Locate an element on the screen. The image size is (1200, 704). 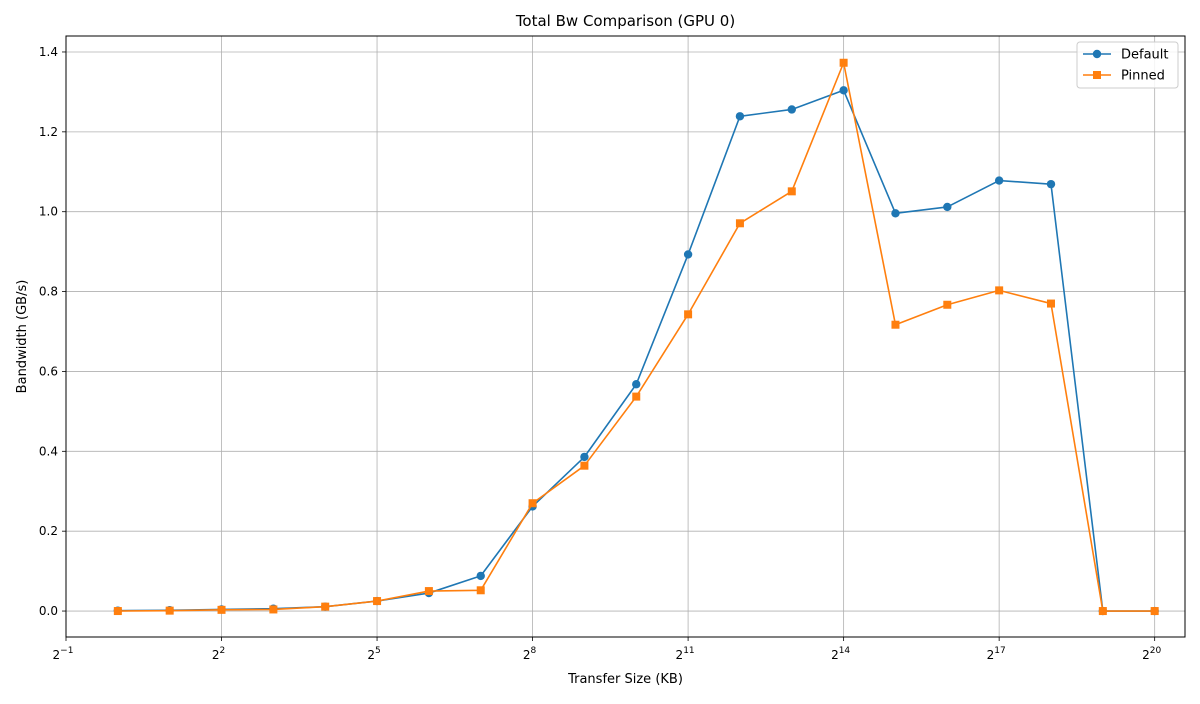
x-axis-label: Transfer Size (KB) is located at coordinates (625, 679).